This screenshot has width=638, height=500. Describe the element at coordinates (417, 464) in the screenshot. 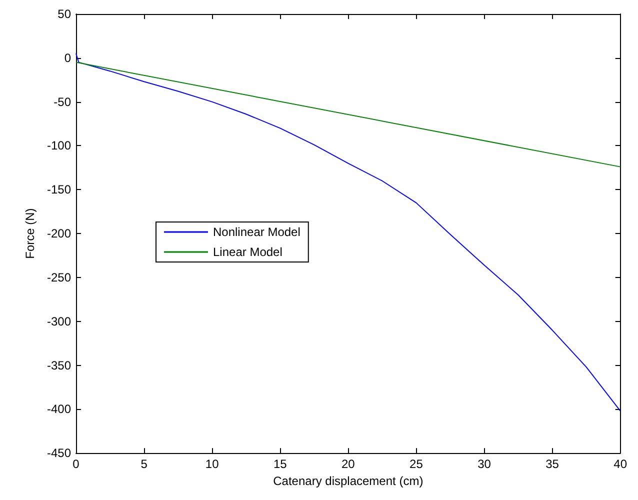

I see `x-tick-label: 25` at that location.